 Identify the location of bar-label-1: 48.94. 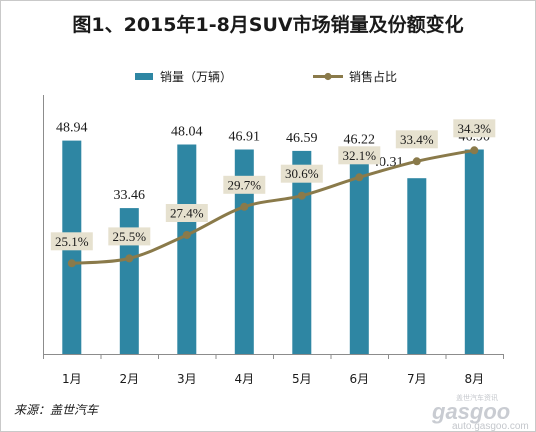
(72, 128).